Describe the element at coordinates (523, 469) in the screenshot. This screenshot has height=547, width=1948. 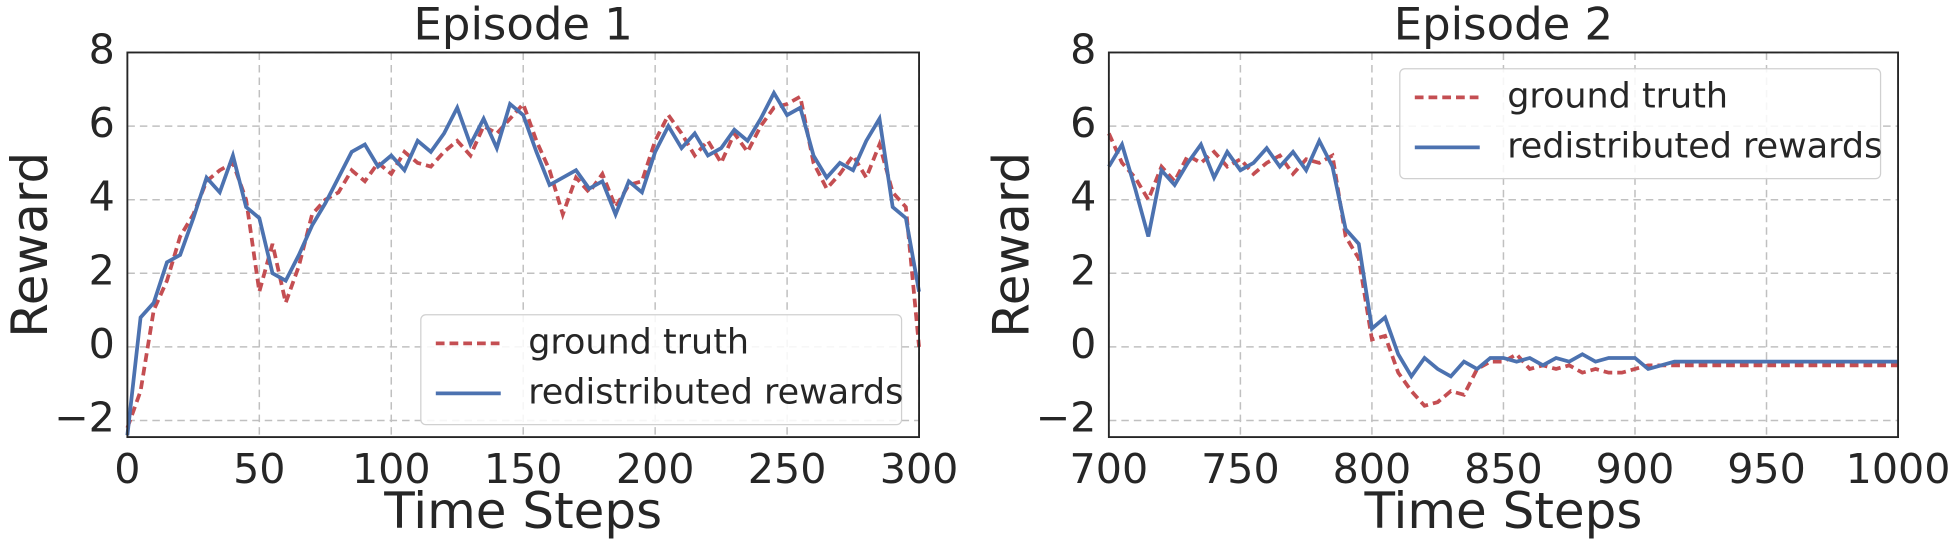
I see `x-tick-label: 150` at that location.